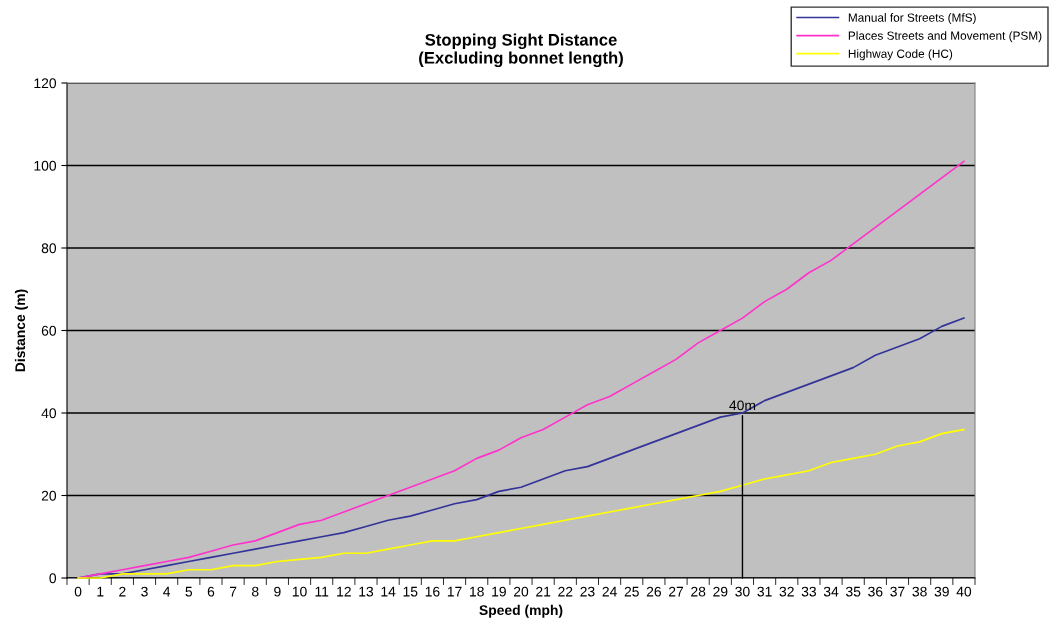  Describe the element at coordinates (167, 591) in the screenshot. I see `x-tick-label: 4` at that location.